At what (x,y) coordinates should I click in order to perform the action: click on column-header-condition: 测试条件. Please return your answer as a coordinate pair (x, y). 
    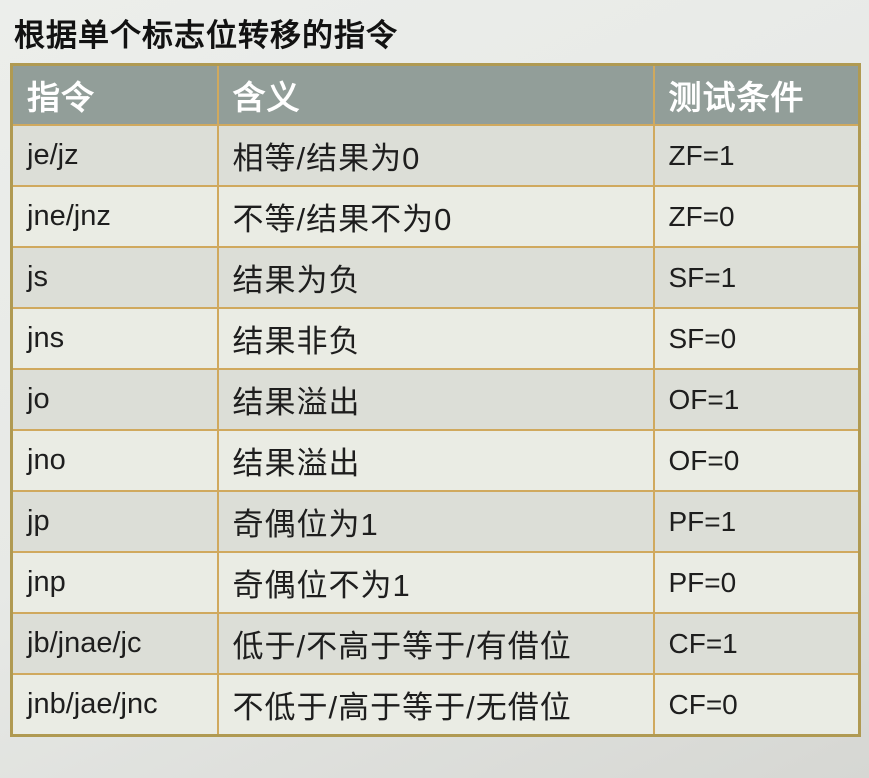
    Looking at the image, I should click on (756, 94).